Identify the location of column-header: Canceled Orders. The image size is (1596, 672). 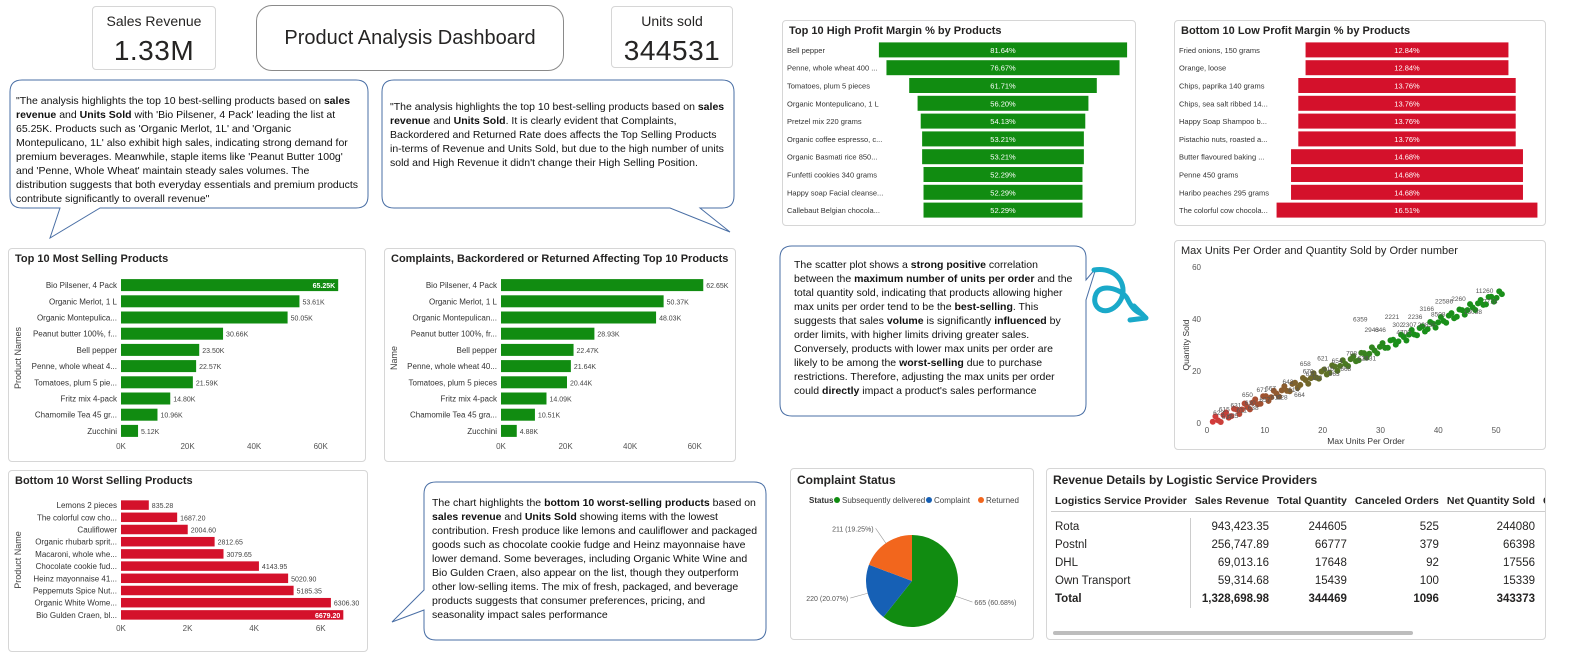
(1396, 501).